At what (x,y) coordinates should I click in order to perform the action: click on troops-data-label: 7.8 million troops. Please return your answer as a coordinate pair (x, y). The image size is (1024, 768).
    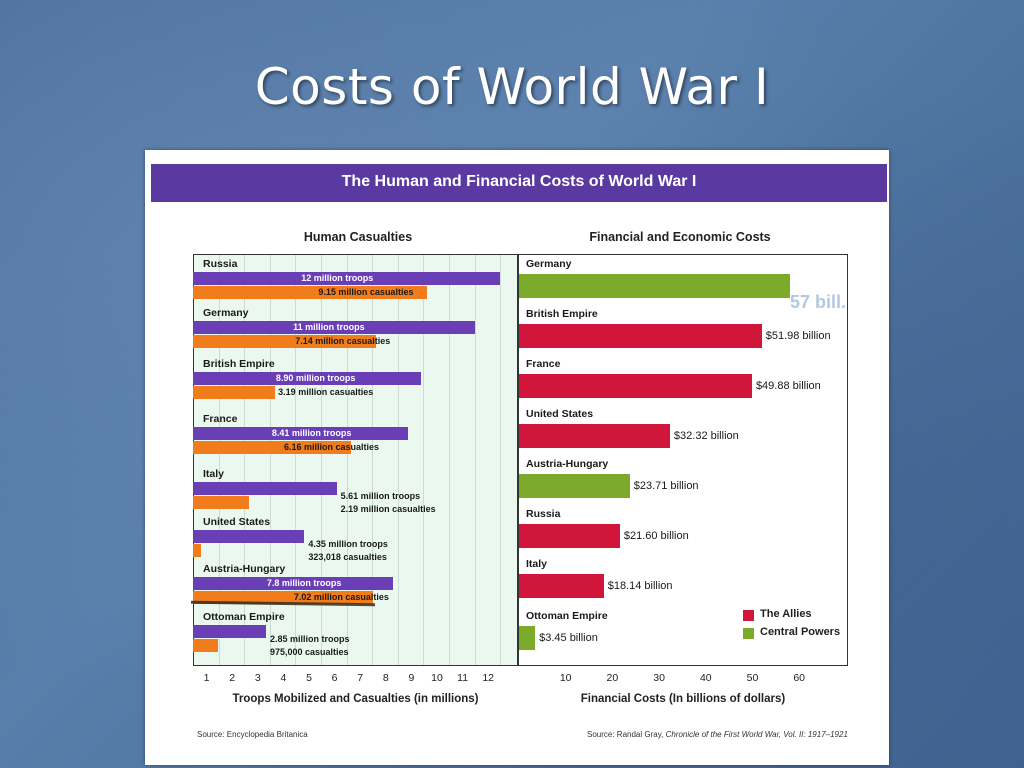
    Looking at the image, I should click on (304, 583).